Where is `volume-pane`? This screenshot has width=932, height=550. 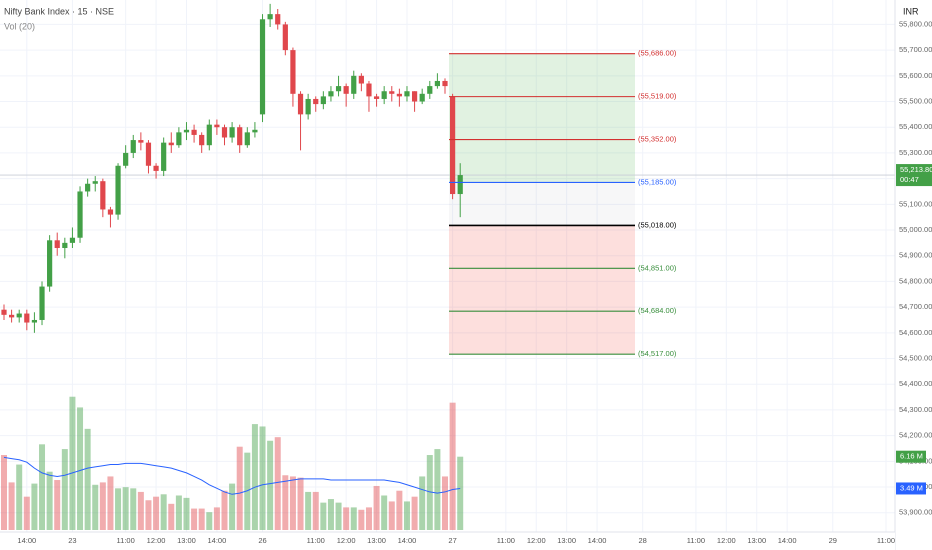
volume-pane is located at coordinates (232, 463).